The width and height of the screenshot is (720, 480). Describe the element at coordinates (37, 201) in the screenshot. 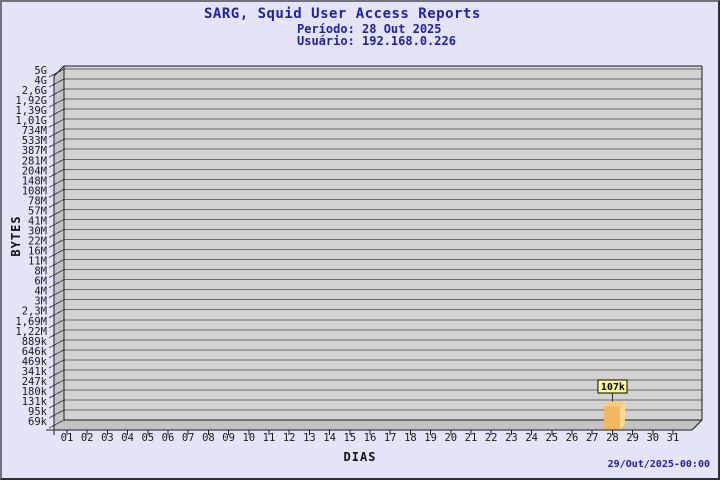

I see `y-tick-label: 78M` at that location.